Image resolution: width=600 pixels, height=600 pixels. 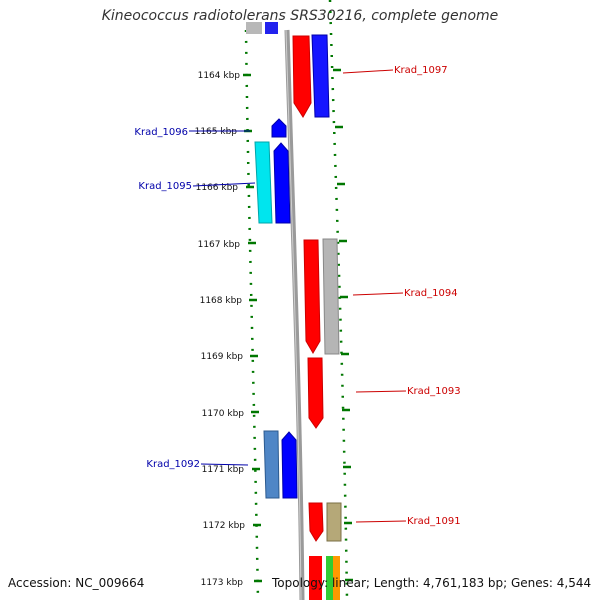 What do you see at coordinates (224, 526) in the screenshot?
I see `kbp-label: 1172 kbp` at bounding box center [224, 526].